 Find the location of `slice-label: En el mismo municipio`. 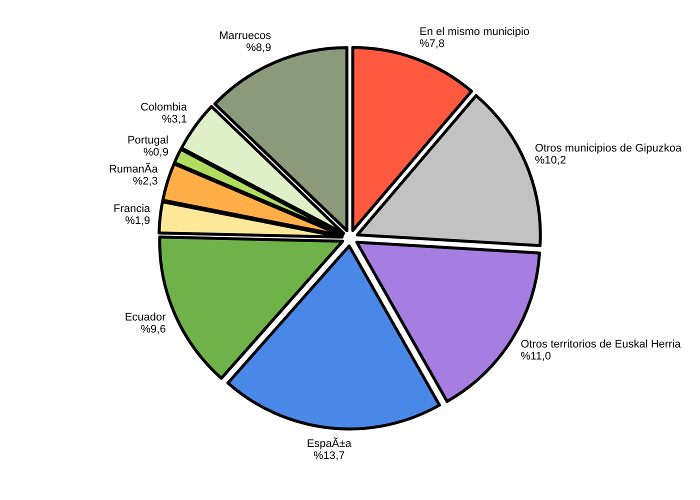

slice-label: En el mismo municipio is located at coordinates (475, 32).